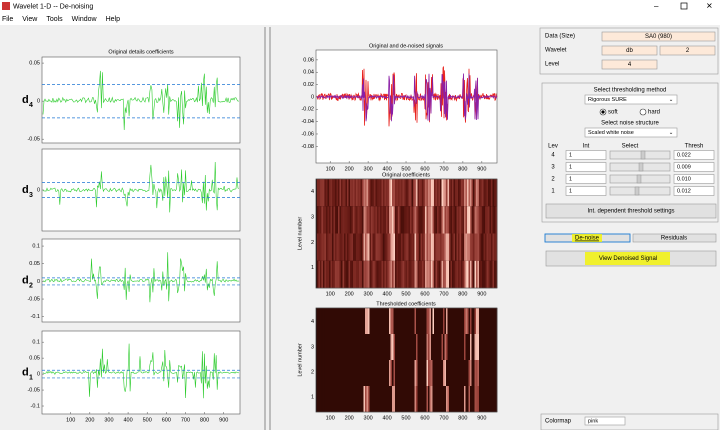 Image resolution: width=720 pixels, height=435 pixels. I want to click on detail-trace, so click(141, 277).